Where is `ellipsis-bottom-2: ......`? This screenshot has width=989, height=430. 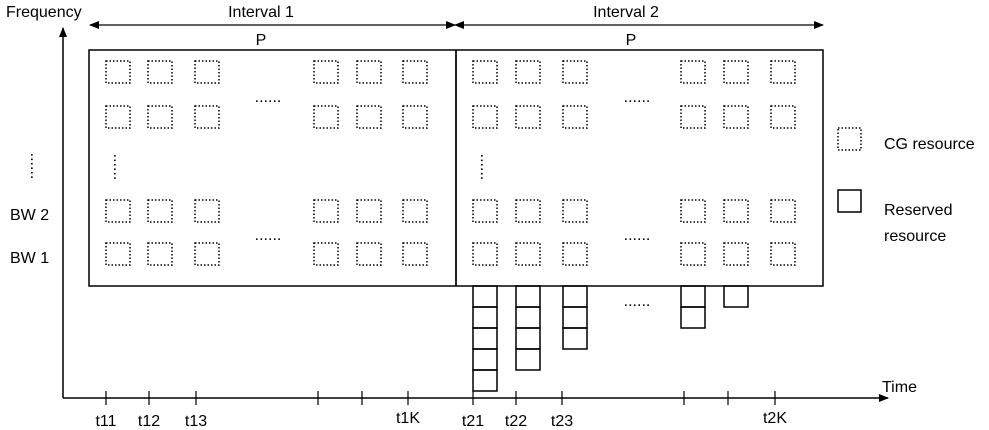
ellipsis-bottom-2: ...... is located at coordinates (637, 235).